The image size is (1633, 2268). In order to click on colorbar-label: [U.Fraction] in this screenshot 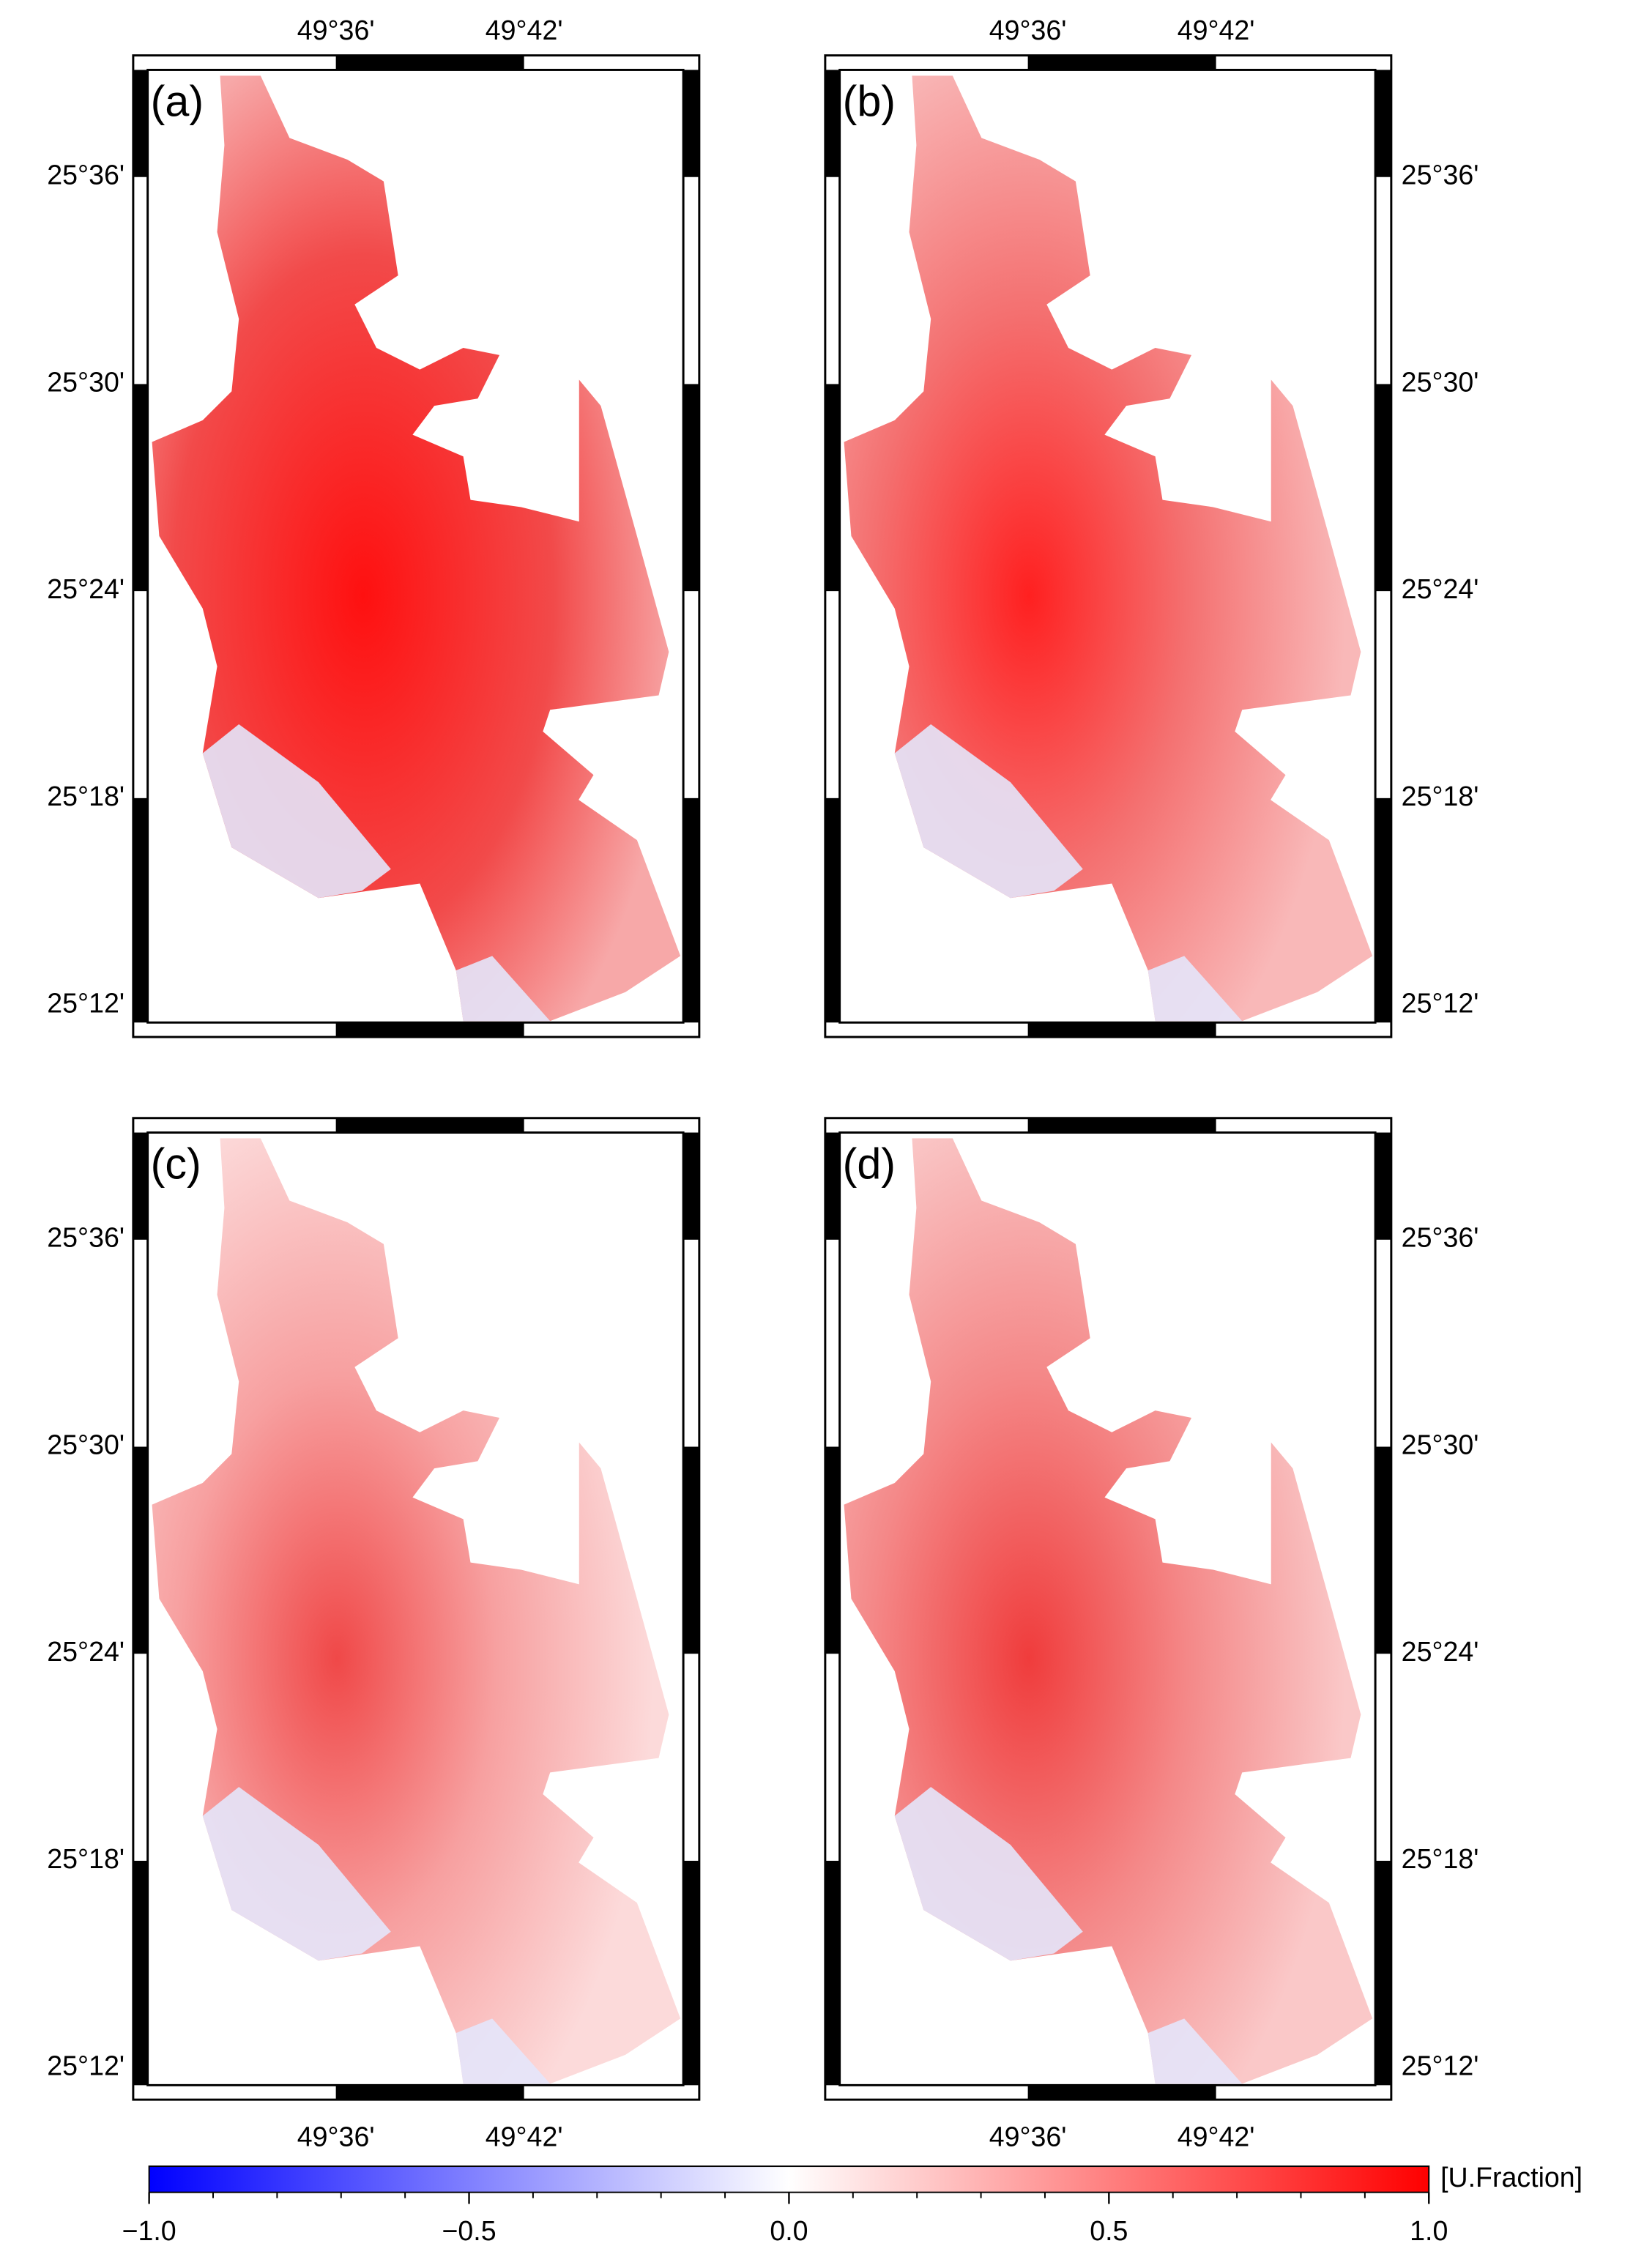, I will do `click(1511, 2177)`.